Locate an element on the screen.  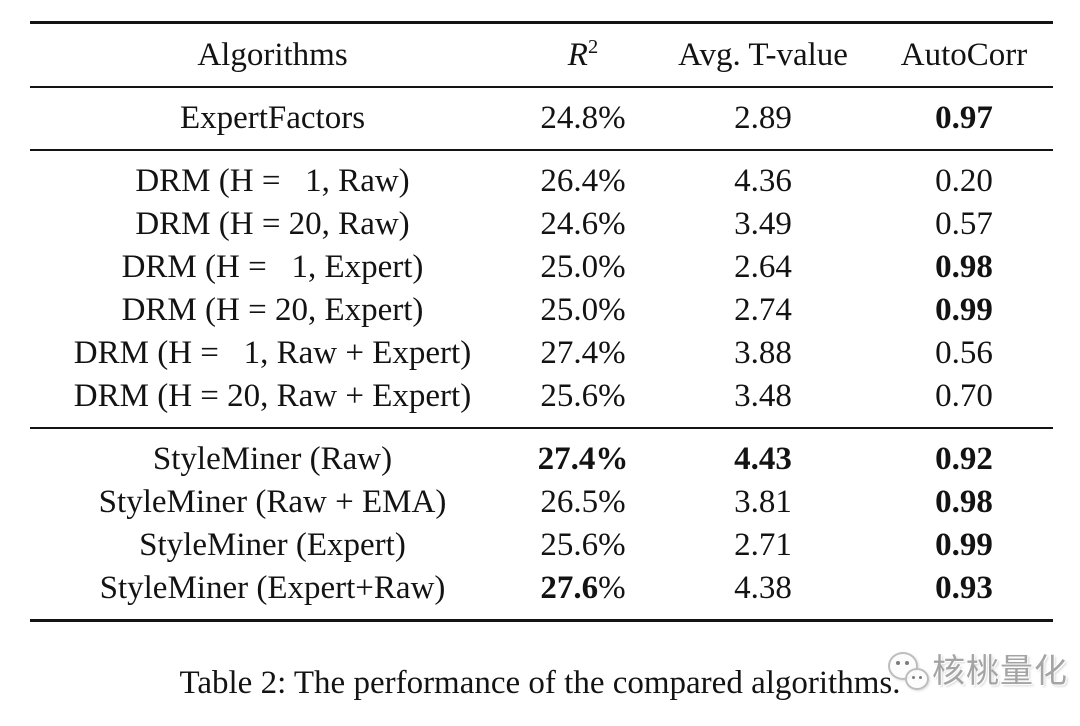
chat-bubble-small-icon is located at coordinates (917, 679).